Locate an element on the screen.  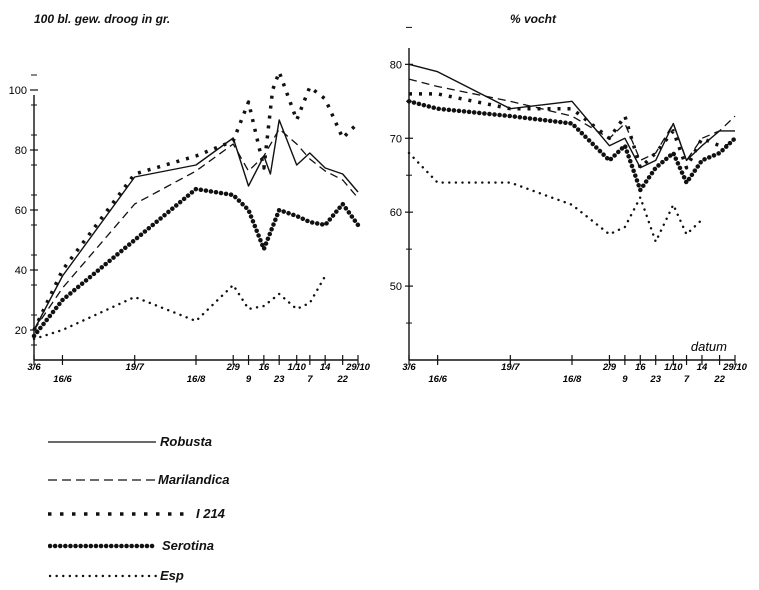
legend-item-robusta: Robusta is located at coordinates (198, 443).